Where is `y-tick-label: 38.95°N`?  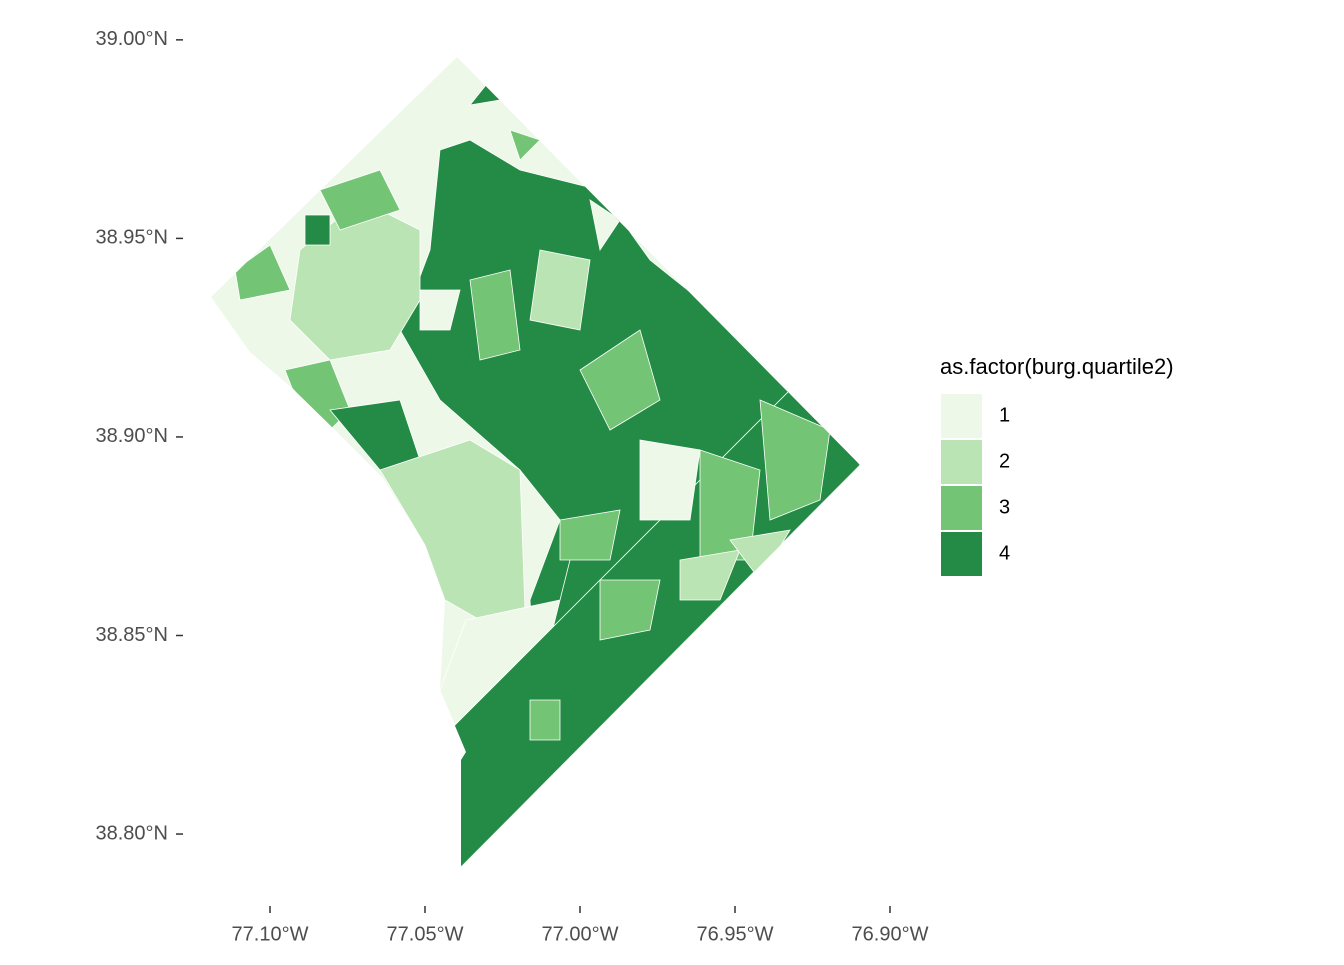
y-tick-label: 38.95°N is located at coordinates (132, 238).